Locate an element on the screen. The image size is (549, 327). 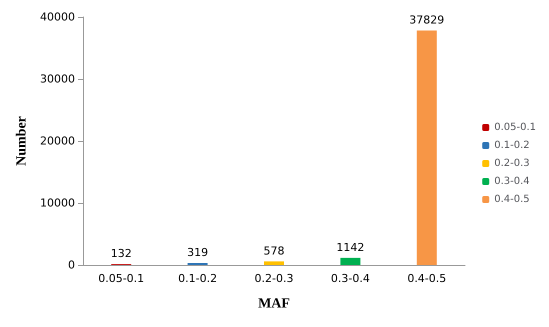
y-axis-title: Number is located at coordinates (22, 141).